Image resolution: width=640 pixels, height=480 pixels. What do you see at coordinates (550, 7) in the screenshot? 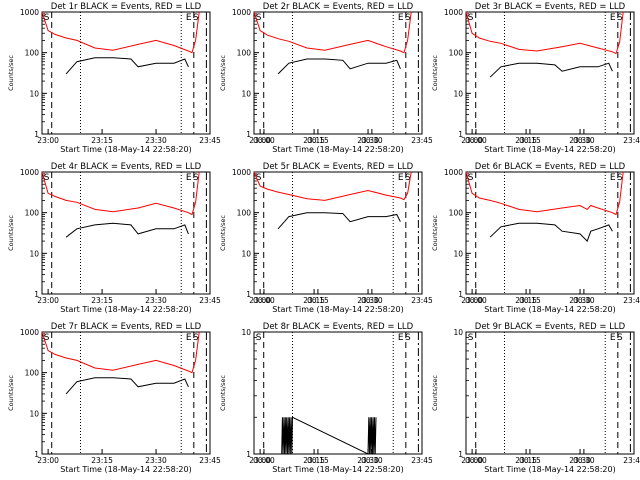
I see `chart-title: Det 3r BLACK = Events, RED = LLD` at bounding box center [550, 7].